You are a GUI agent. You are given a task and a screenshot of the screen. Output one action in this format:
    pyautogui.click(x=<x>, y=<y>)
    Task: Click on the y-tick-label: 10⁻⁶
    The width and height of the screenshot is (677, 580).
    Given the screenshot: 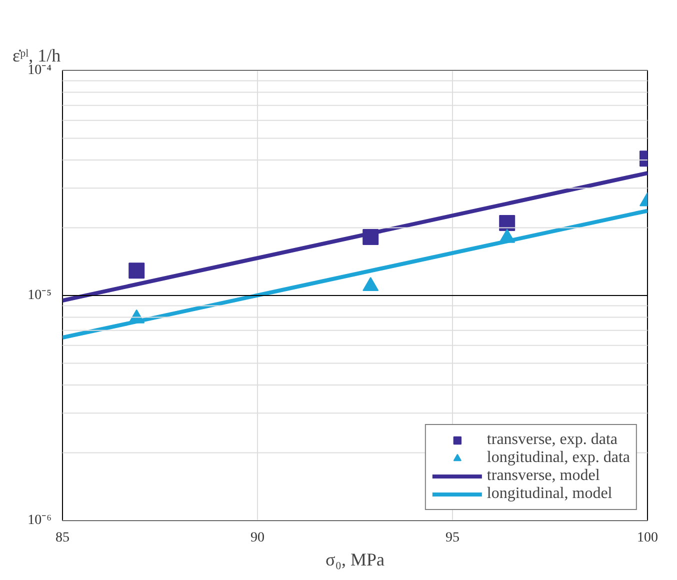 What is the action you would take?
    pyautogui.click(x=40, y=520)
    